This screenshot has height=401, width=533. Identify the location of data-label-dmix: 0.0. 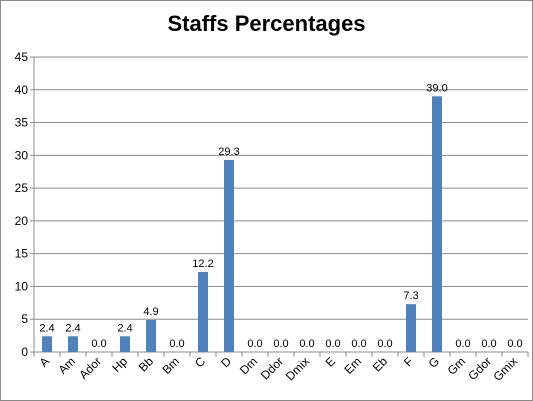
(306, 344).